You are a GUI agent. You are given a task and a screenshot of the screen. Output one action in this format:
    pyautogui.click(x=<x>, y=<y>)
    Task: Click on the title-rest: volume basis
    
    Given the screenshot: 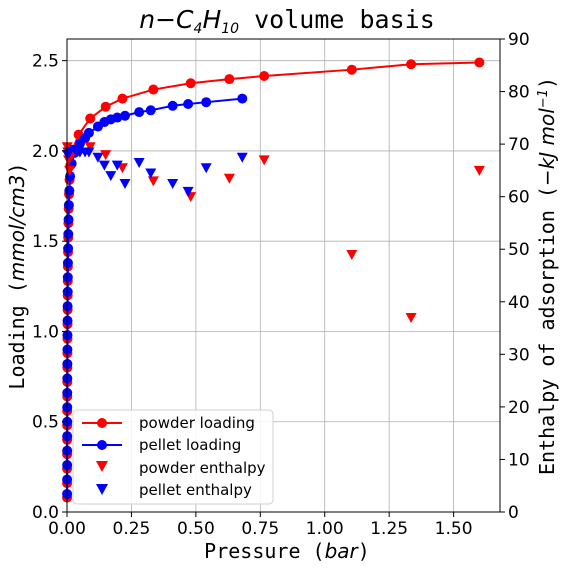 What is the action you would take?
    pyautogui.click(x=337, y=19)
    